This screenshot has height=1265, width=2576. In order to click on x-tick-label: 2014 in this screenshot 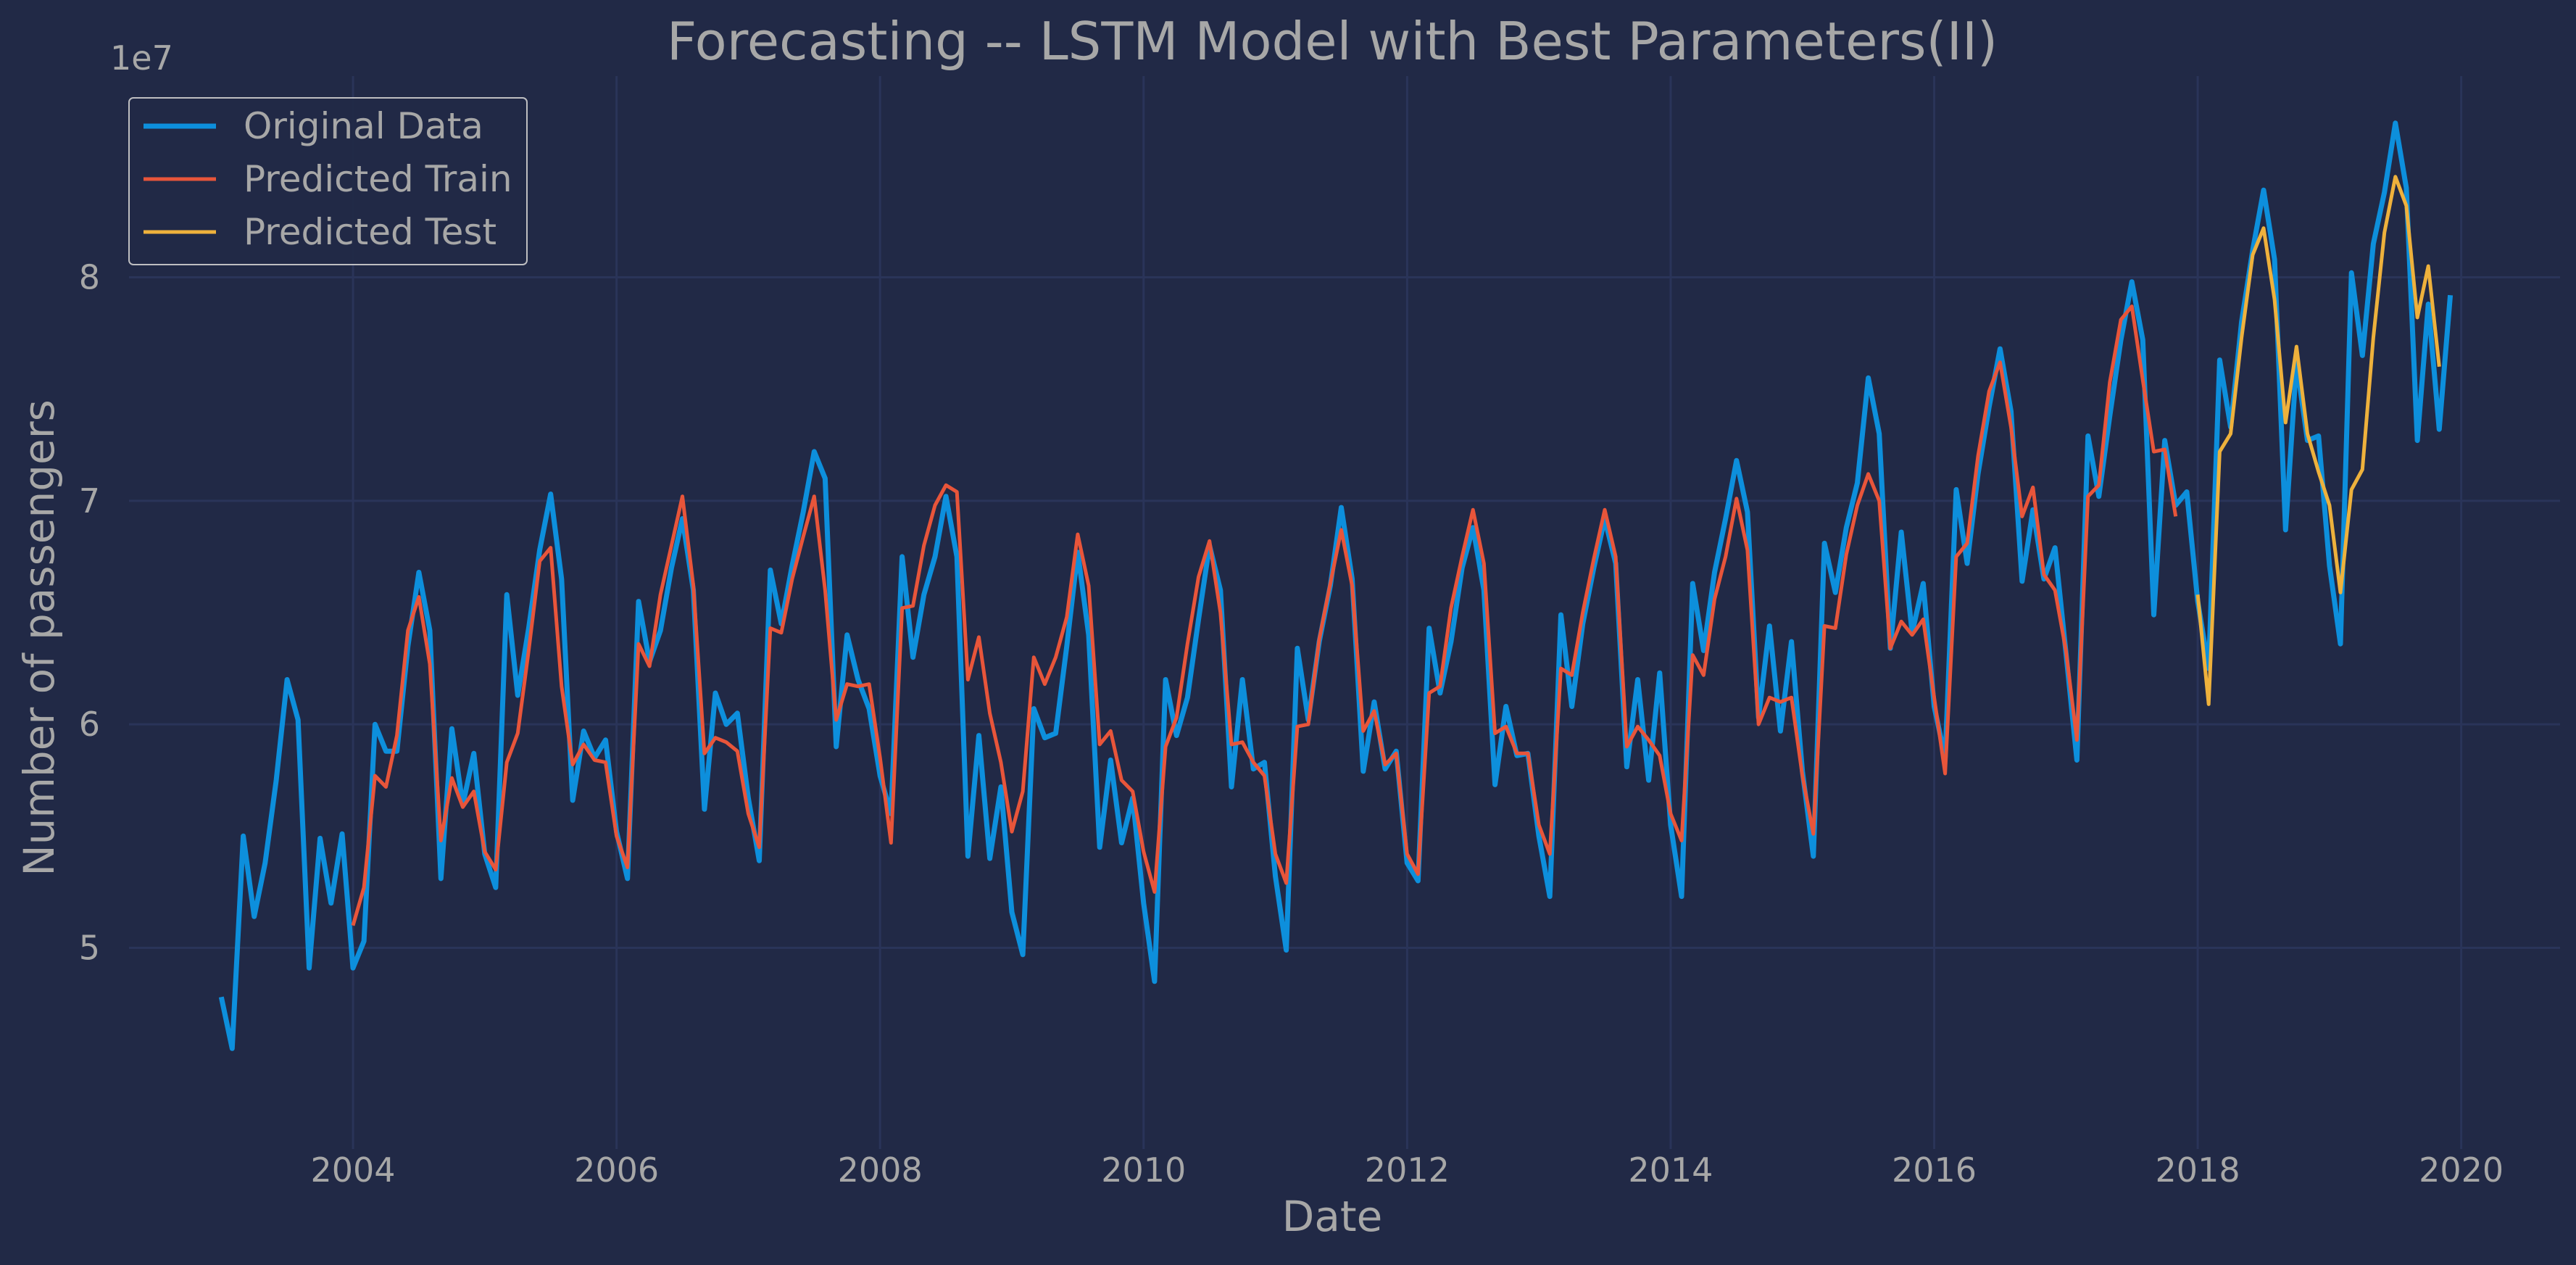, I will do `click(1670, 1170)`.